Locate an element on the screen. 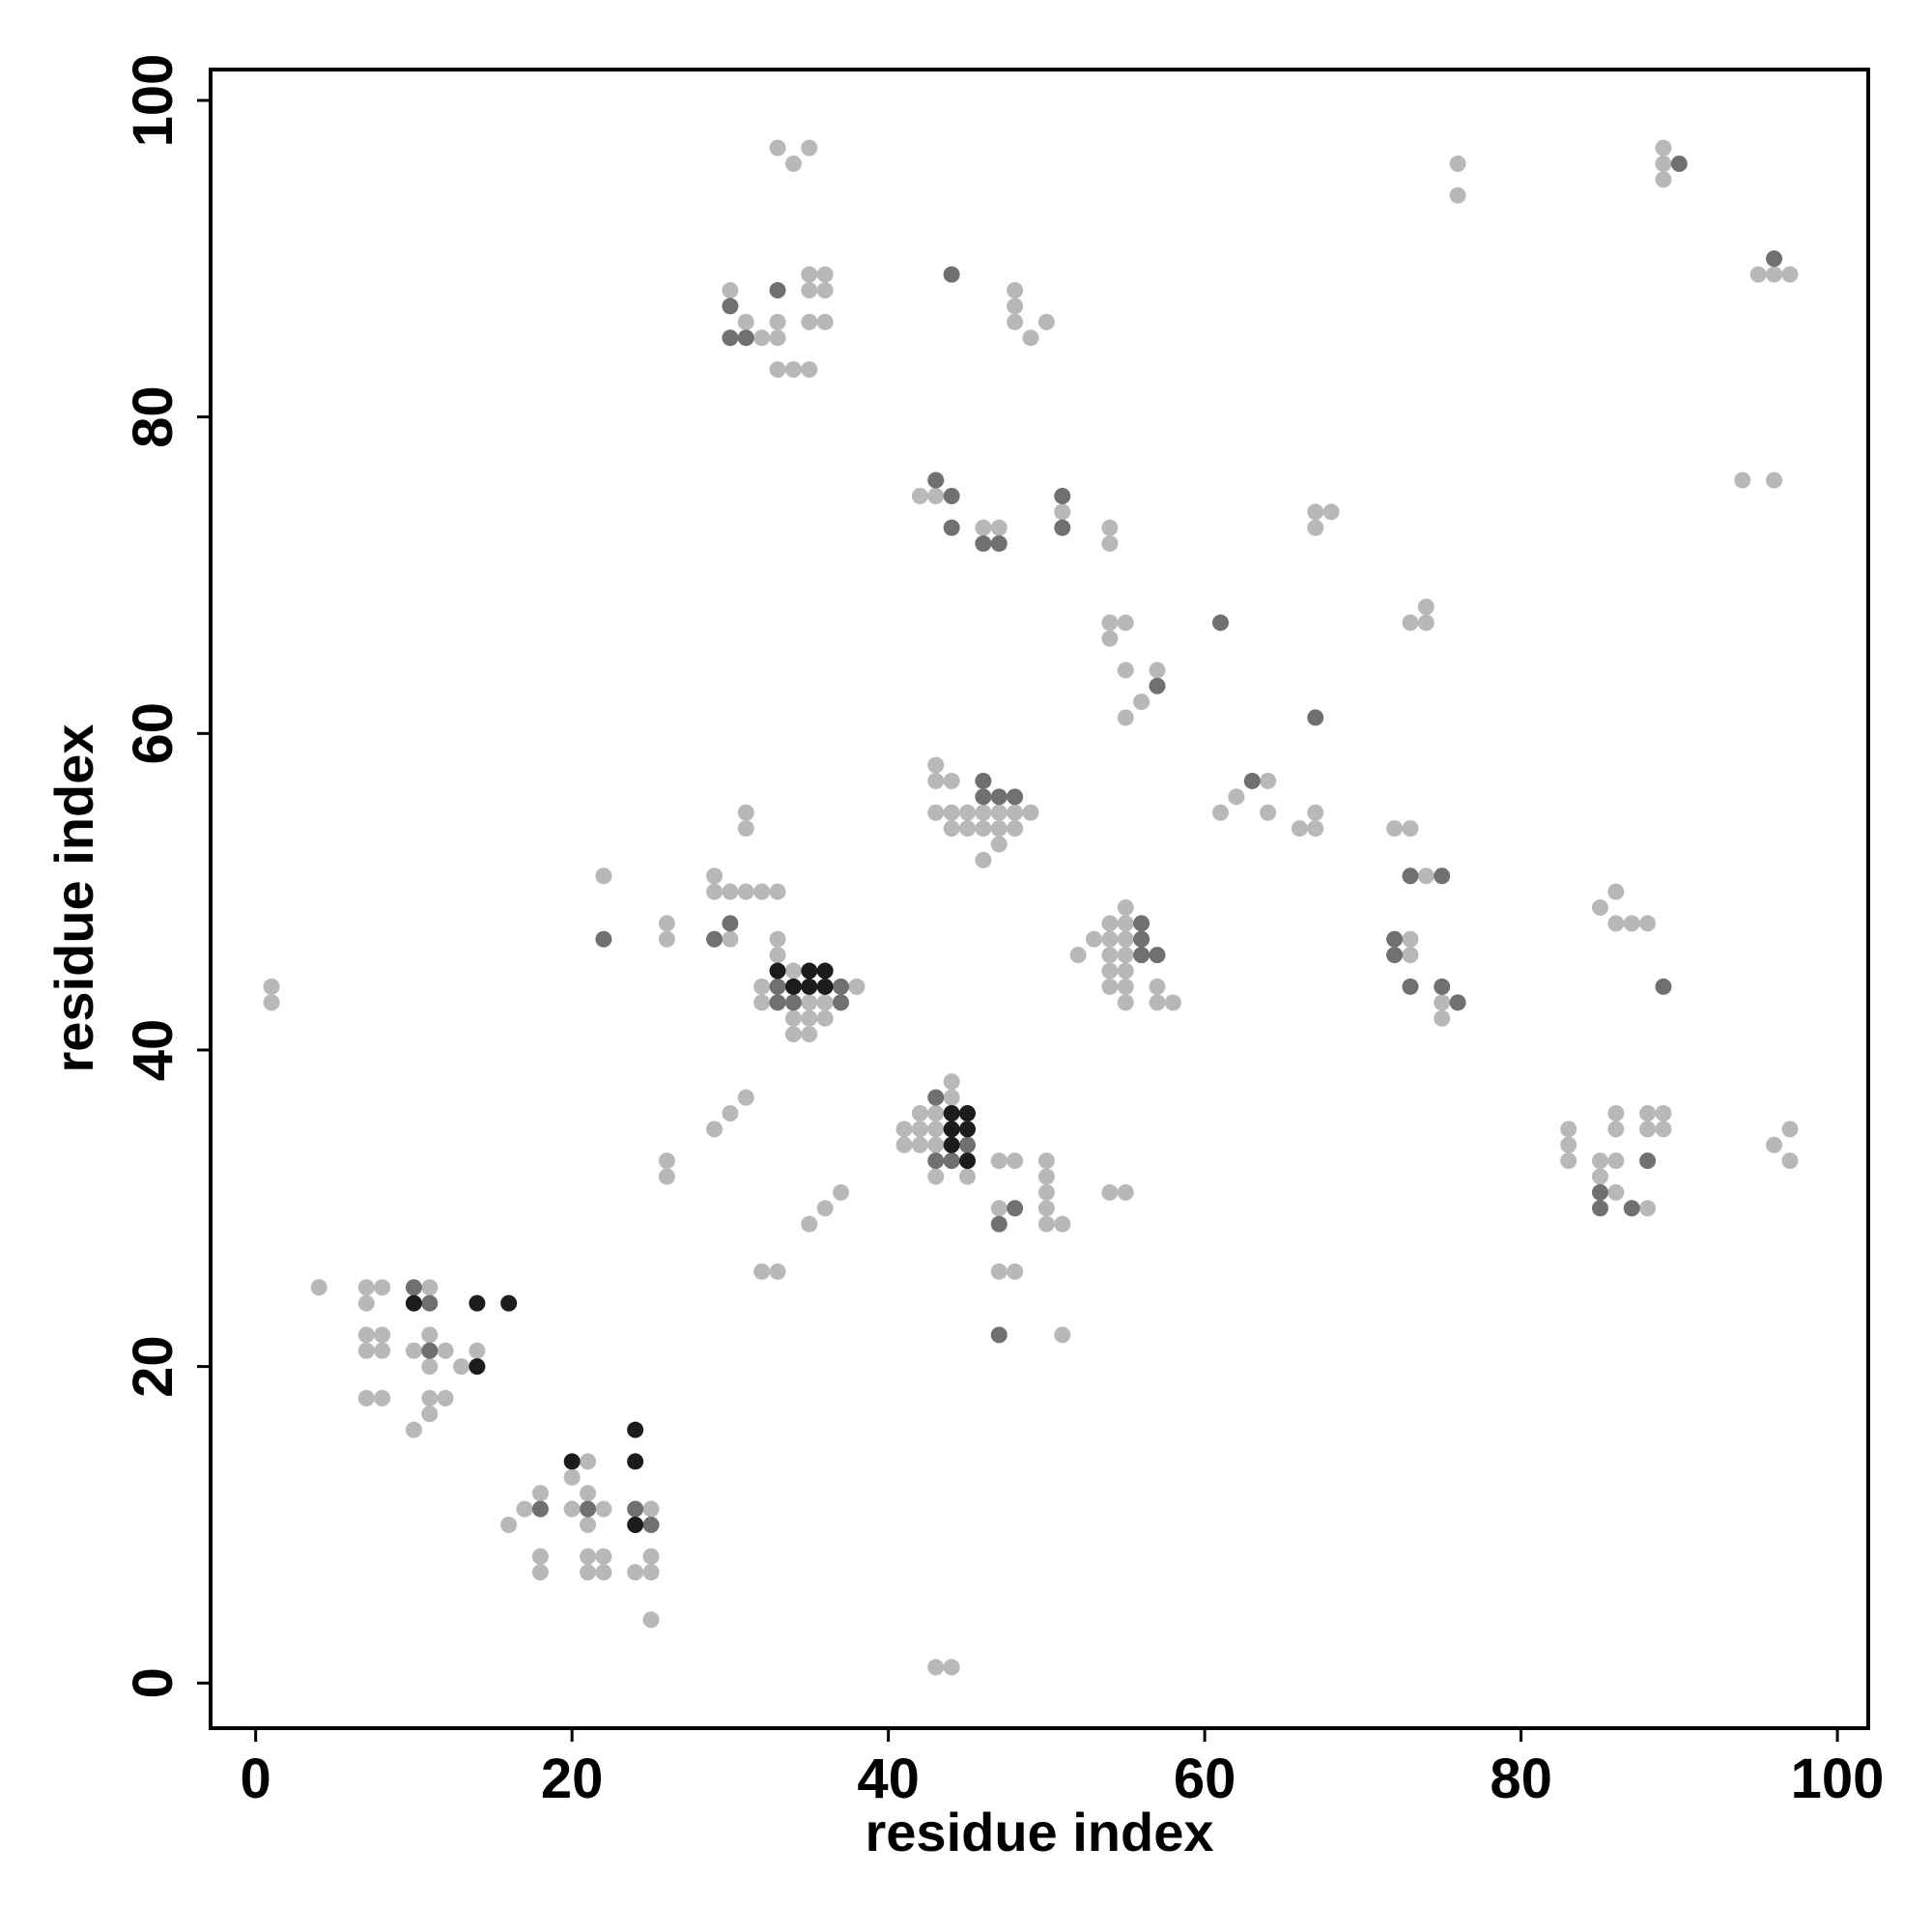  y-tick-label: 80 is located at coordinates (153, 416).